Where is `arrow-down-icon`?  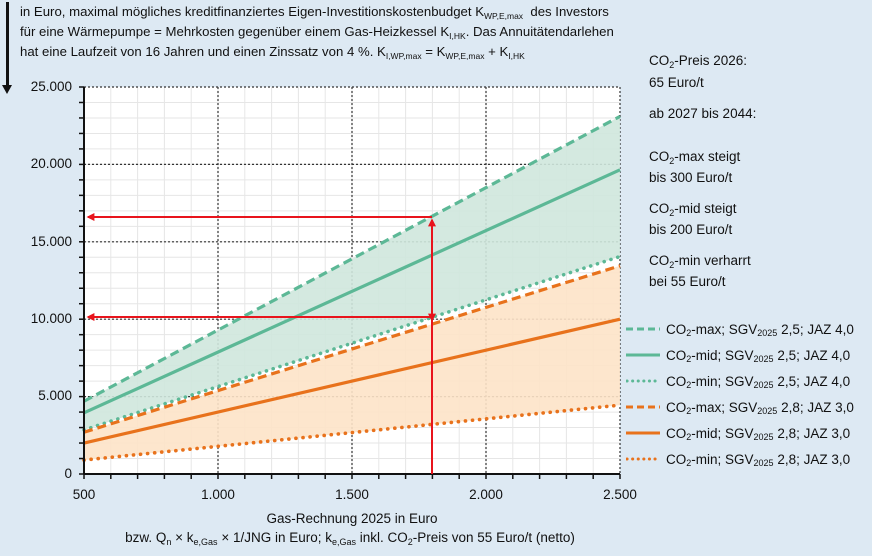
arrow-down-icon is located at coordinates (7, 89).